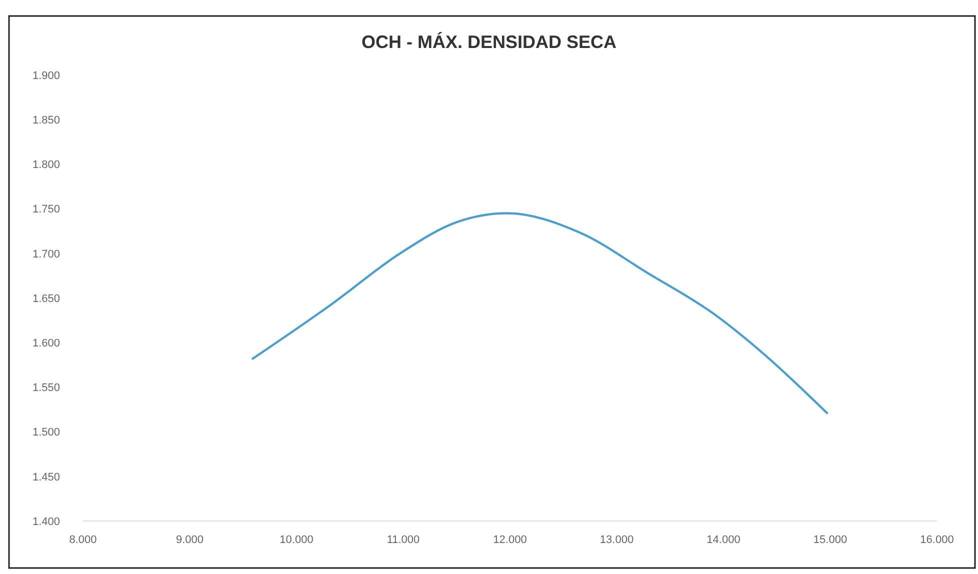 Image resolution: width=978 pixels, height=574 pixels. I want to click on x-tick-label: 8.000, so click(83, 540).